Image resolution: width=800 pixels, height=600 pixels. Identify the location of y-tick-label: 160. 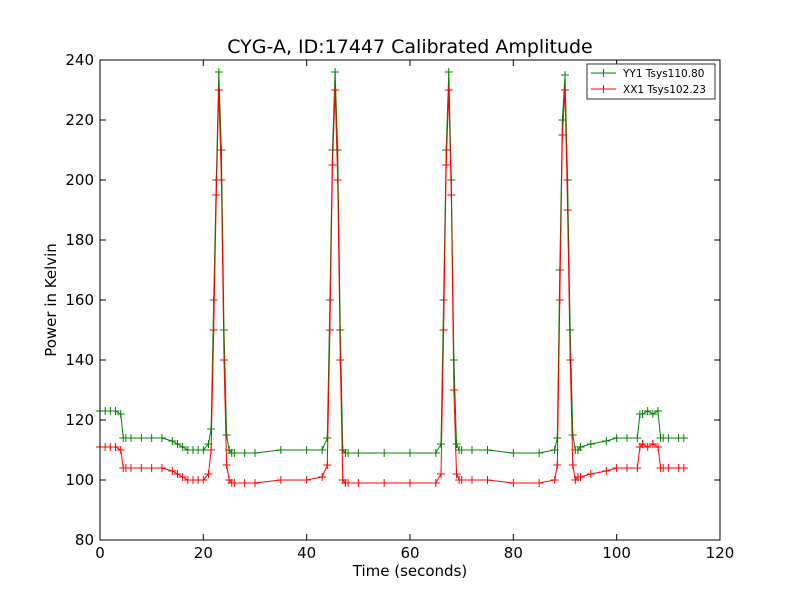
(79, 300).